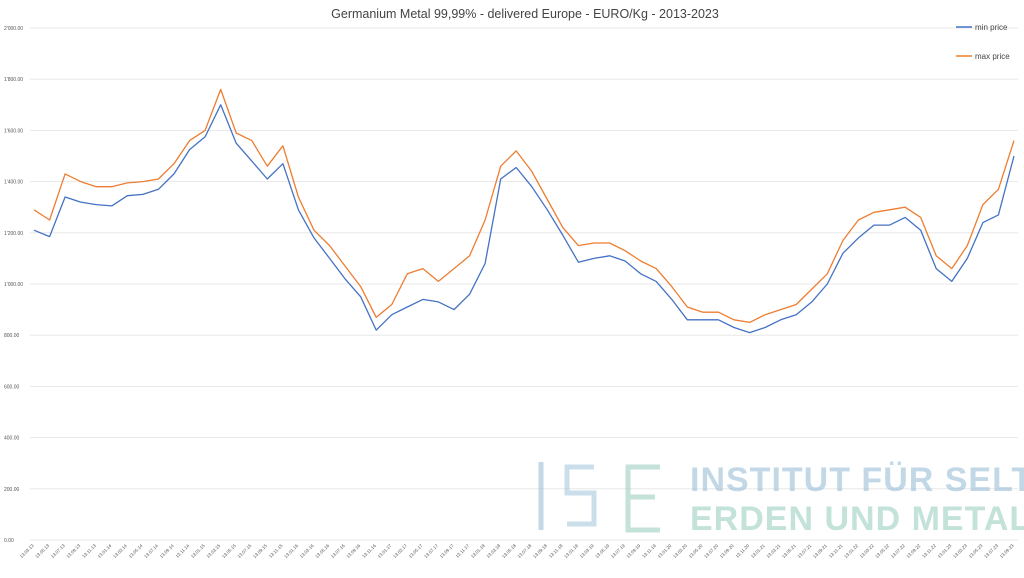 The height and width of the screenshot is (578, 1024). Describe the element at coordinates (12, 439) in the screenshot. I see `y-tick-label: 400.00` at that location.